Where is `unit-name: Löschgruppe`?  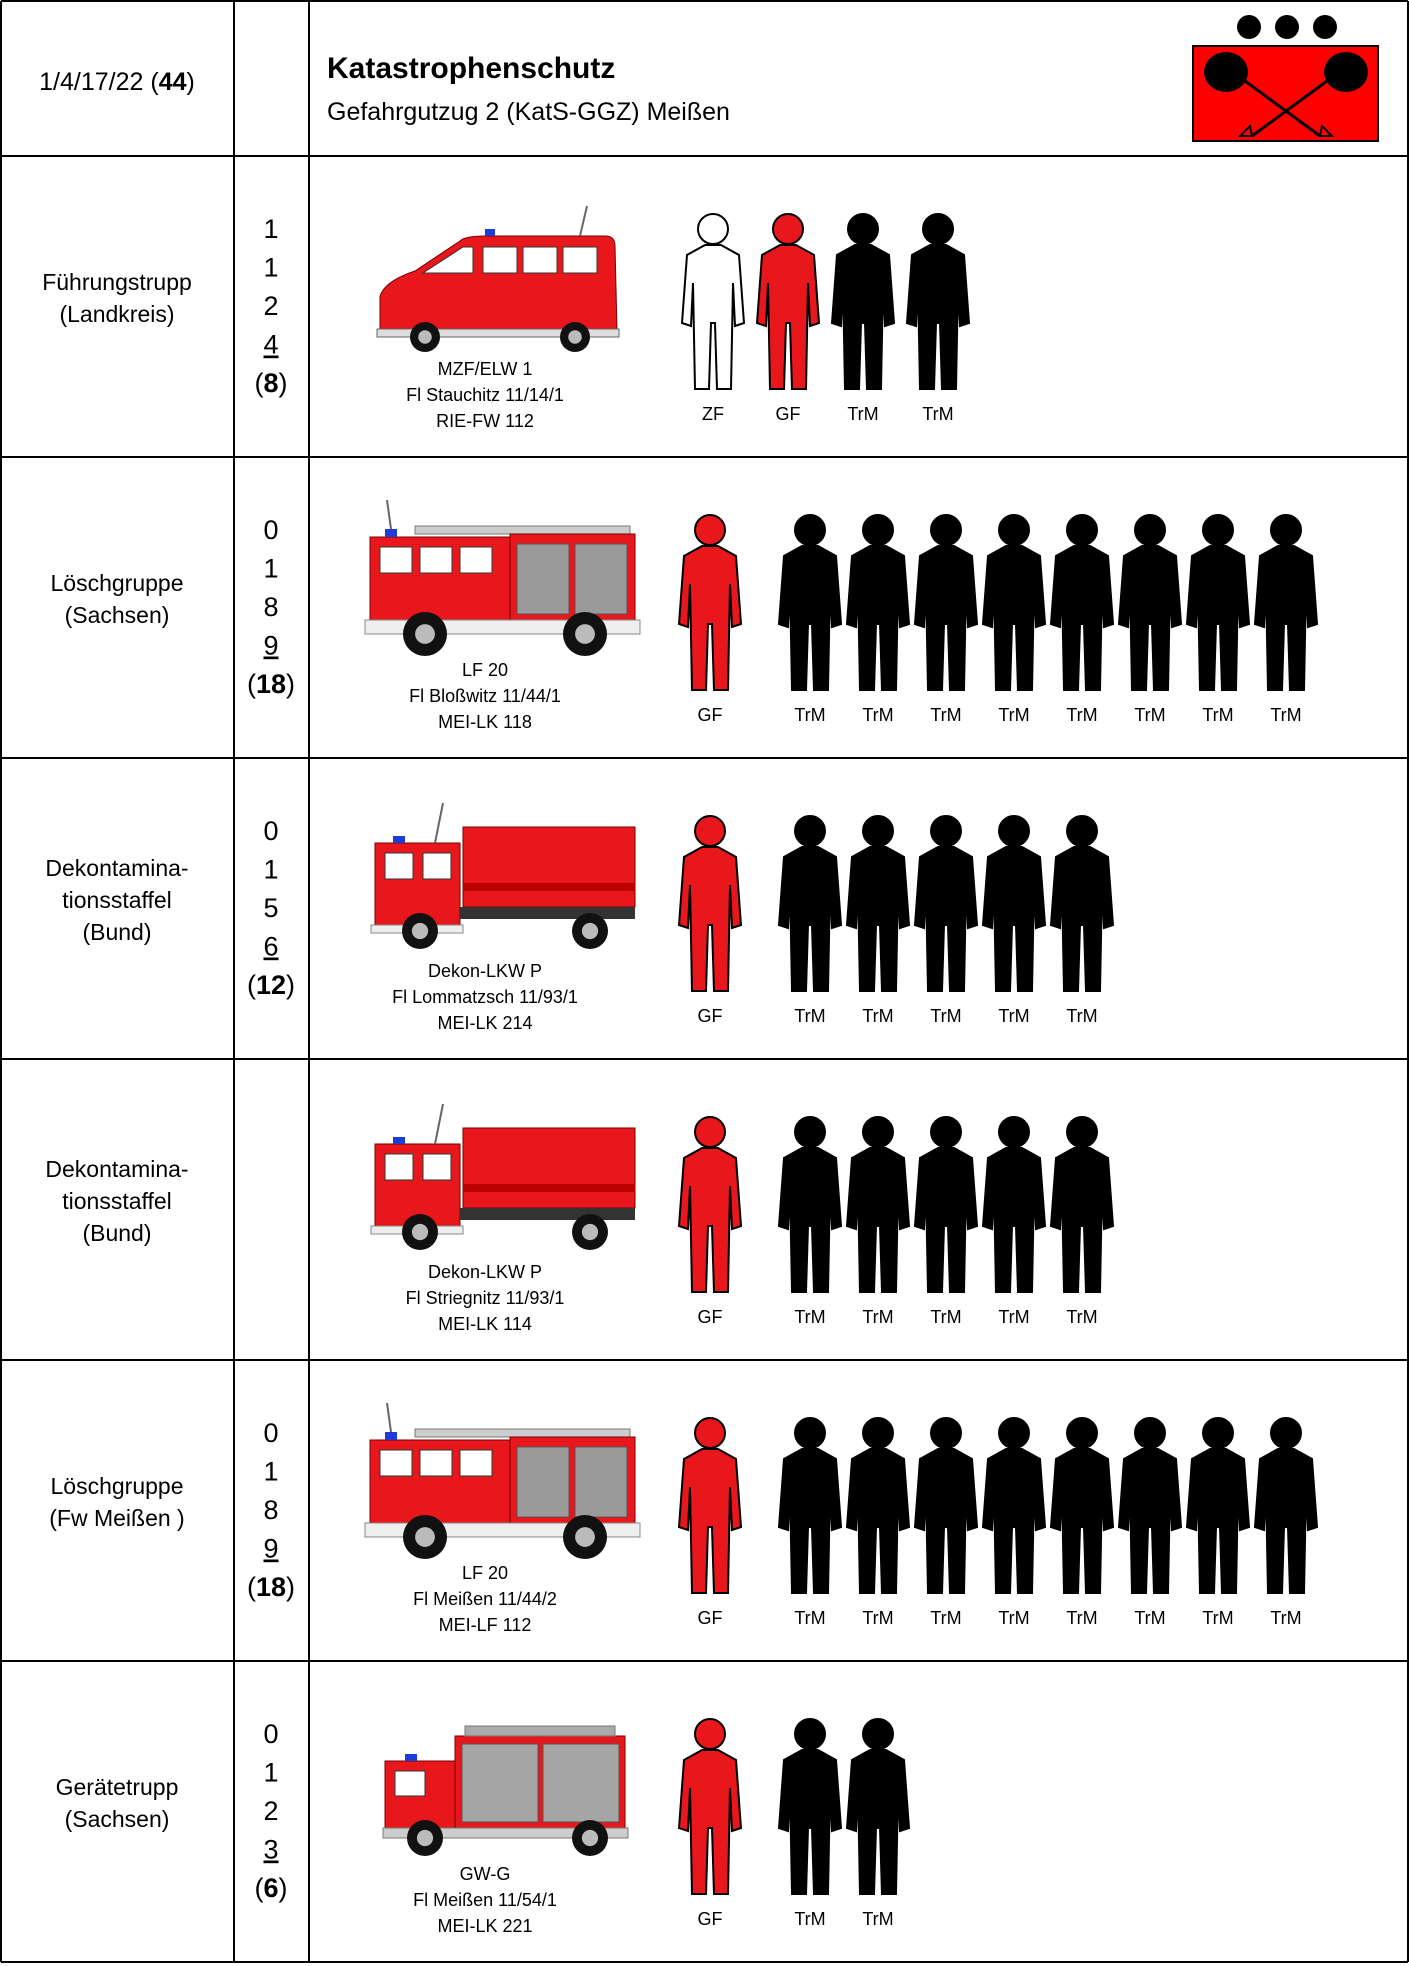 unit-name: Löschgruppe is located at coordinates (117, 1486).